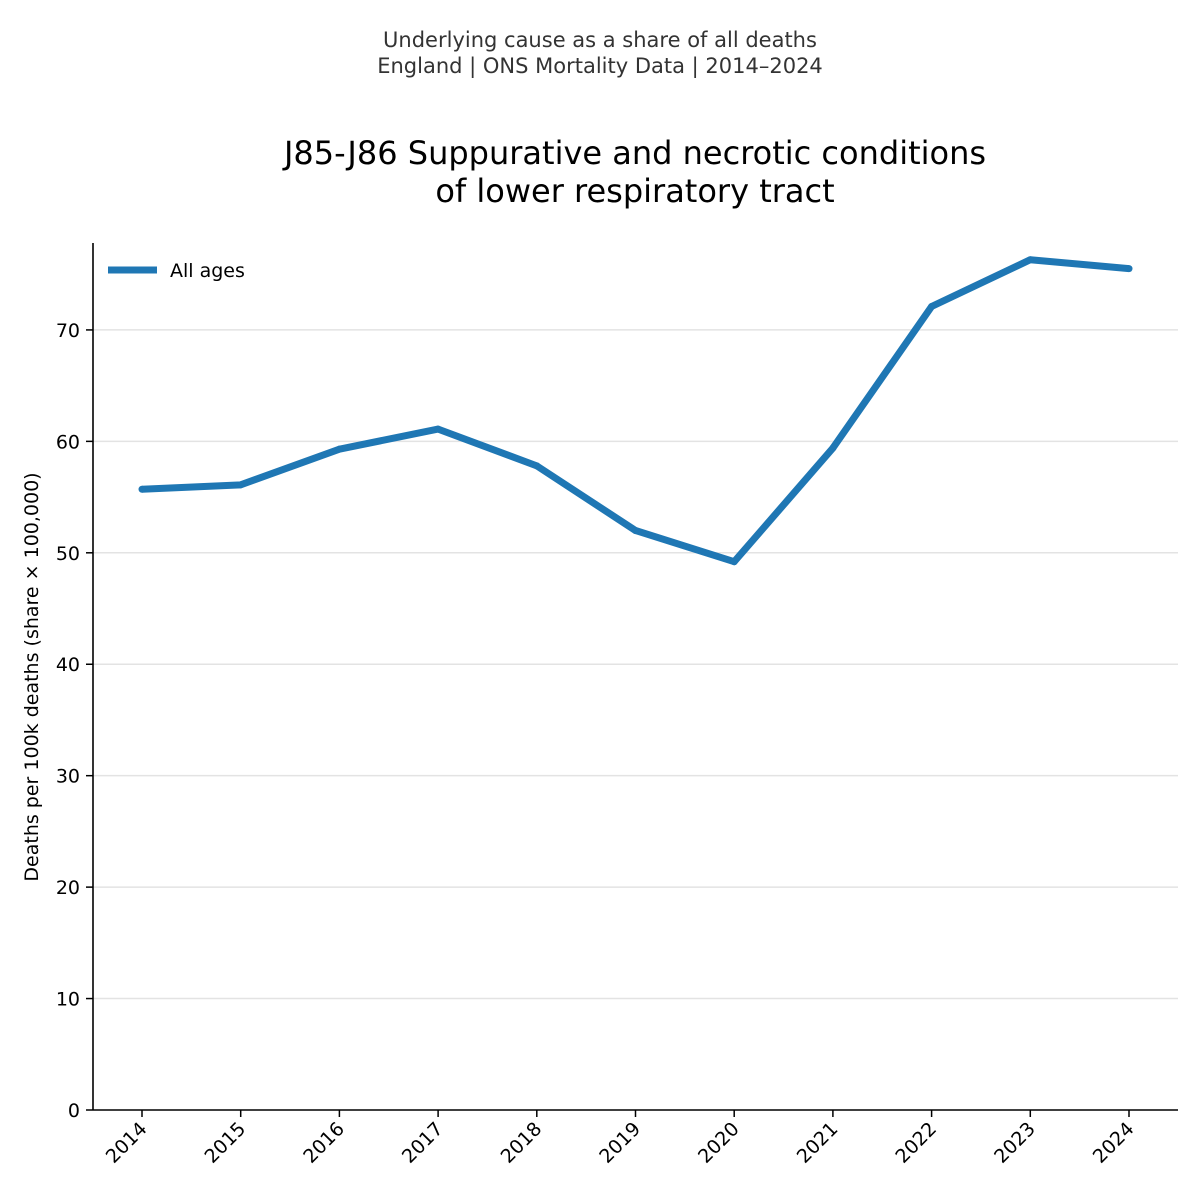 Image resolution: width=1200 pixels, height=1200 pixels. Describe the element at coordinates (68, 331) in the screenshot. I see `y-tick-label: 70` at that location.